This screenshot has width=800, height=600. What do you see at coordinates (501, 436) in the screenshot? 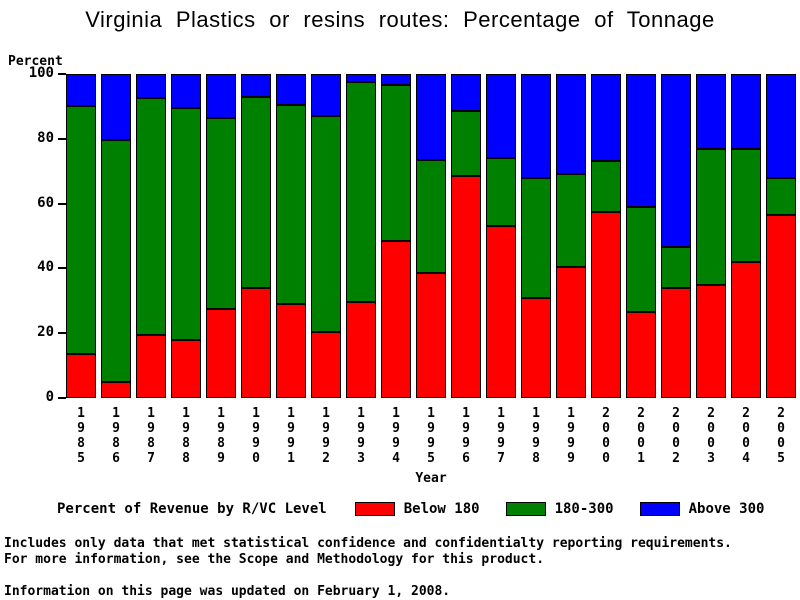
I see `x-tick-label-1997: 1 9 9 7` at bounding box center [501, 436].